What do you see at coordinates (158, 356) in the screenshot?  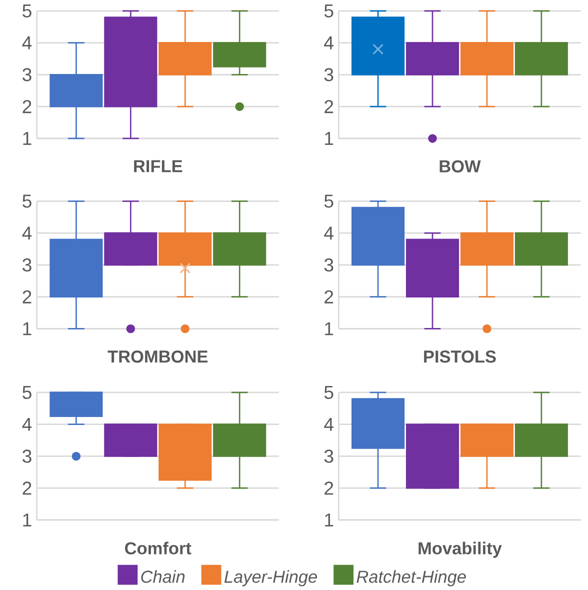 I see `x-axis-title: TROMBONE` at bounding box center [158, 356].